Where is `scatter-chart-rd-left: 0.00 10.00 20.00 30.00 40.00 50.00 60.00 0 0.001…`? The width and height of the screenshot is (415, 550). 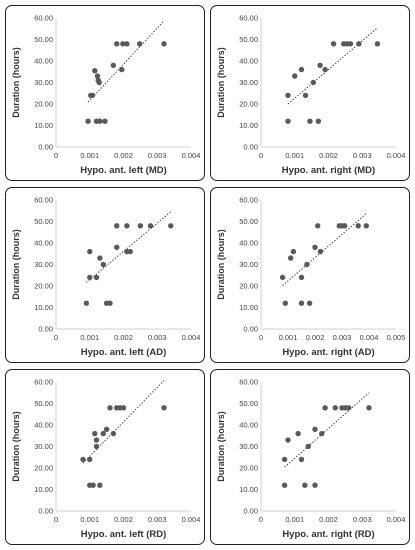 scatter-chart-rd-left: 0.00 10.00 20.00 30.00 40.00 50.00 60.00 0 0.001… is located at coordinates (105, 459).